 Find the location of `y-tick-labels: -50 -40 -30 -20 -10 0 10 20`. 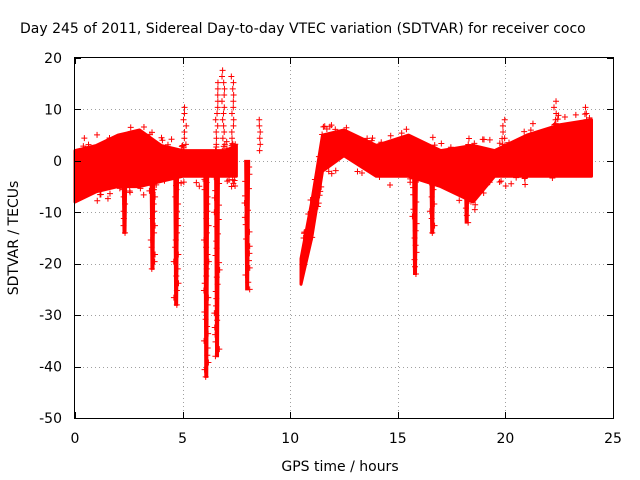

y-tick-labels: -50 -40 -30 -20 -10 0 10 20 is located at coordinates (50, 239).